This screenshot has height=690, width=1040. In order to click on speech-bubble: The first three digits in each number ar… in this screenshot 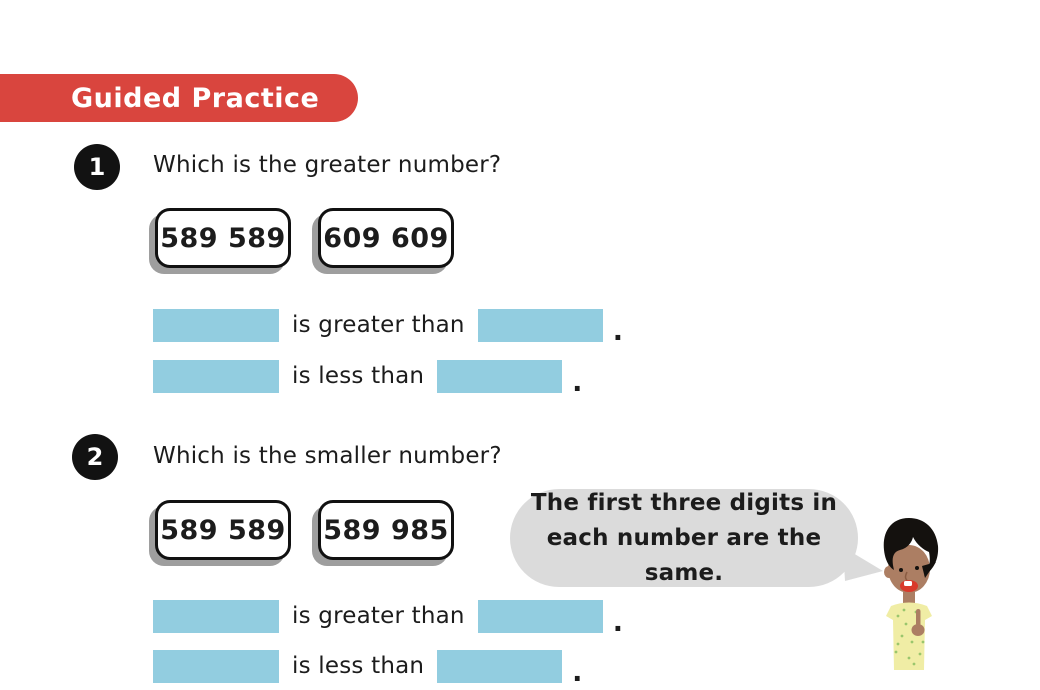, I will do `click(696, 538)`.